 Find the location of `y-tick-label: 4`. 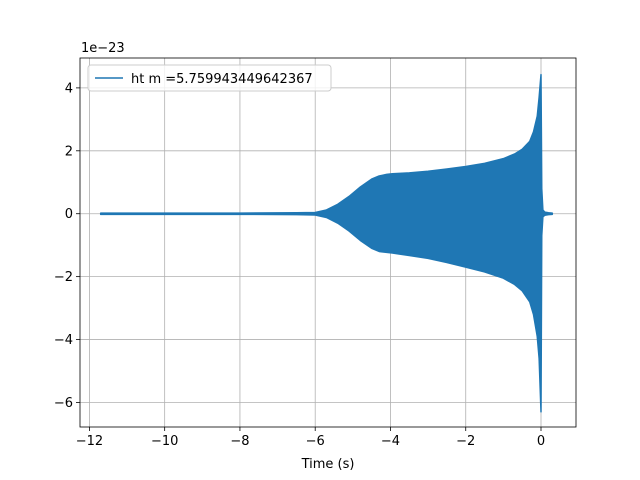

y-tick-label: 4 is located at coordinates (69, 88).